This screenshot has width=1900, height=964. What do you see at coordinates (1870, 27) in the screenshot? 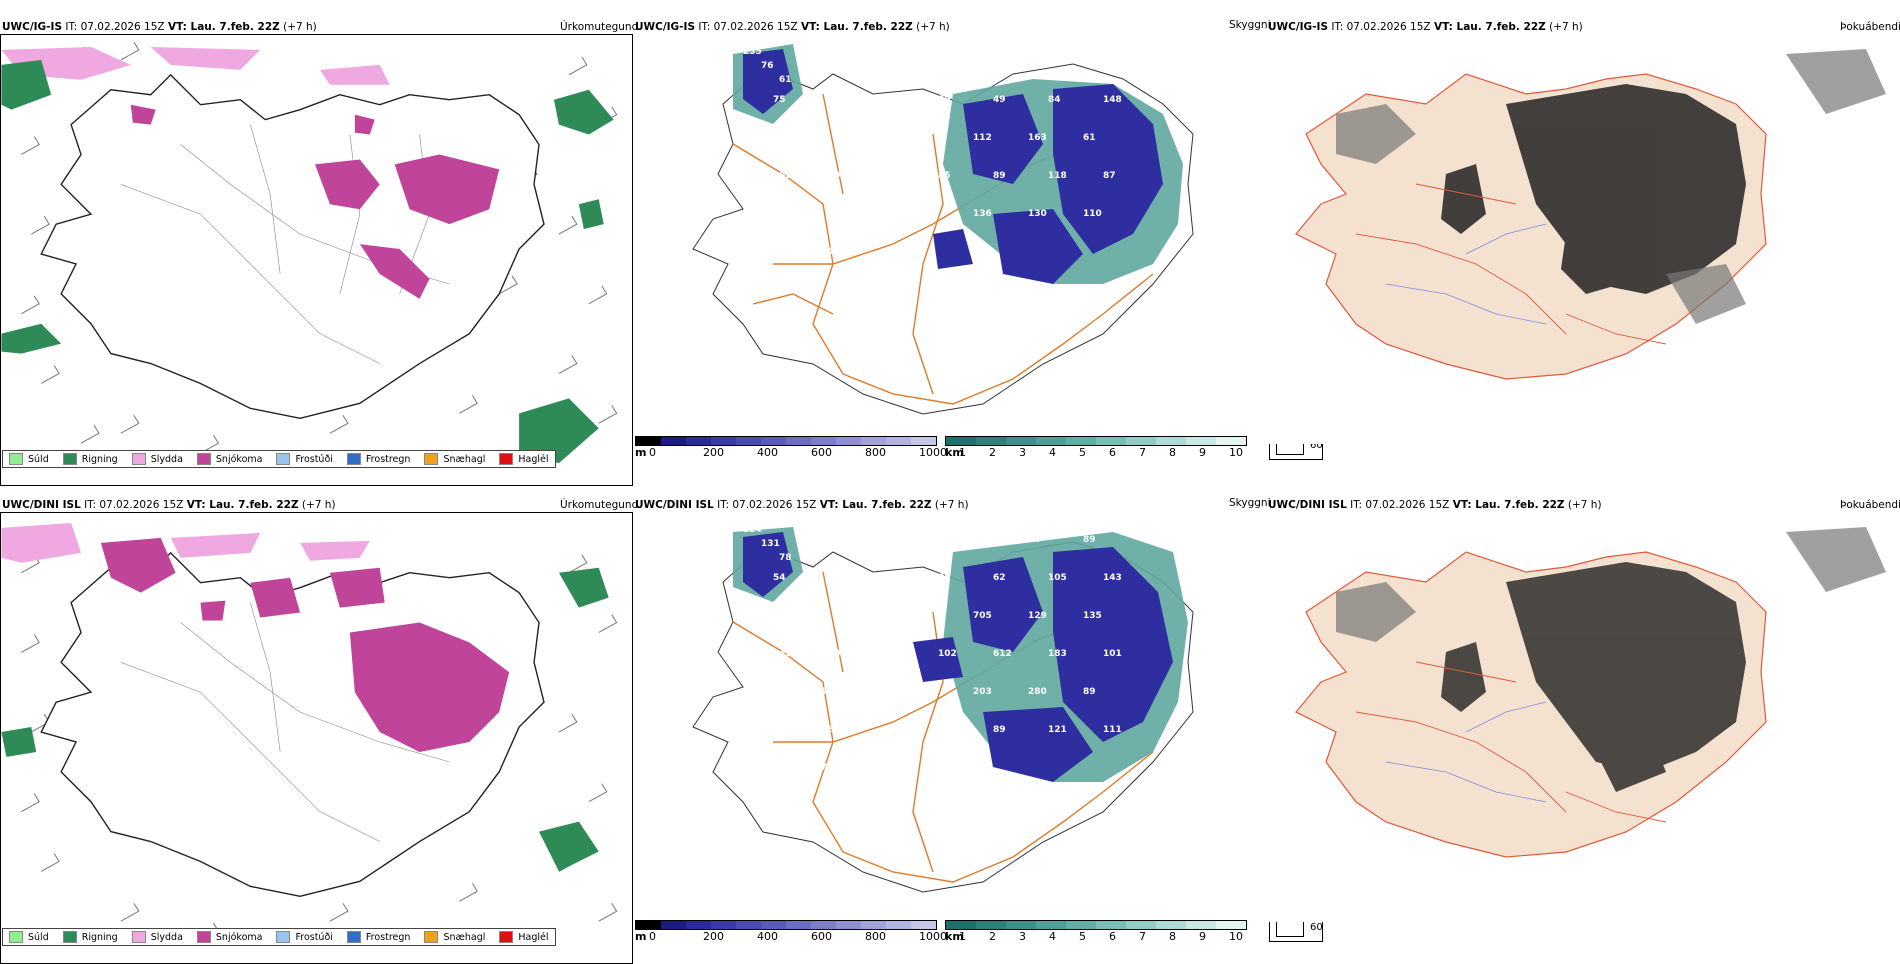
I see `panel-title: Þokuábendi` at bounding box center [1870, 27].